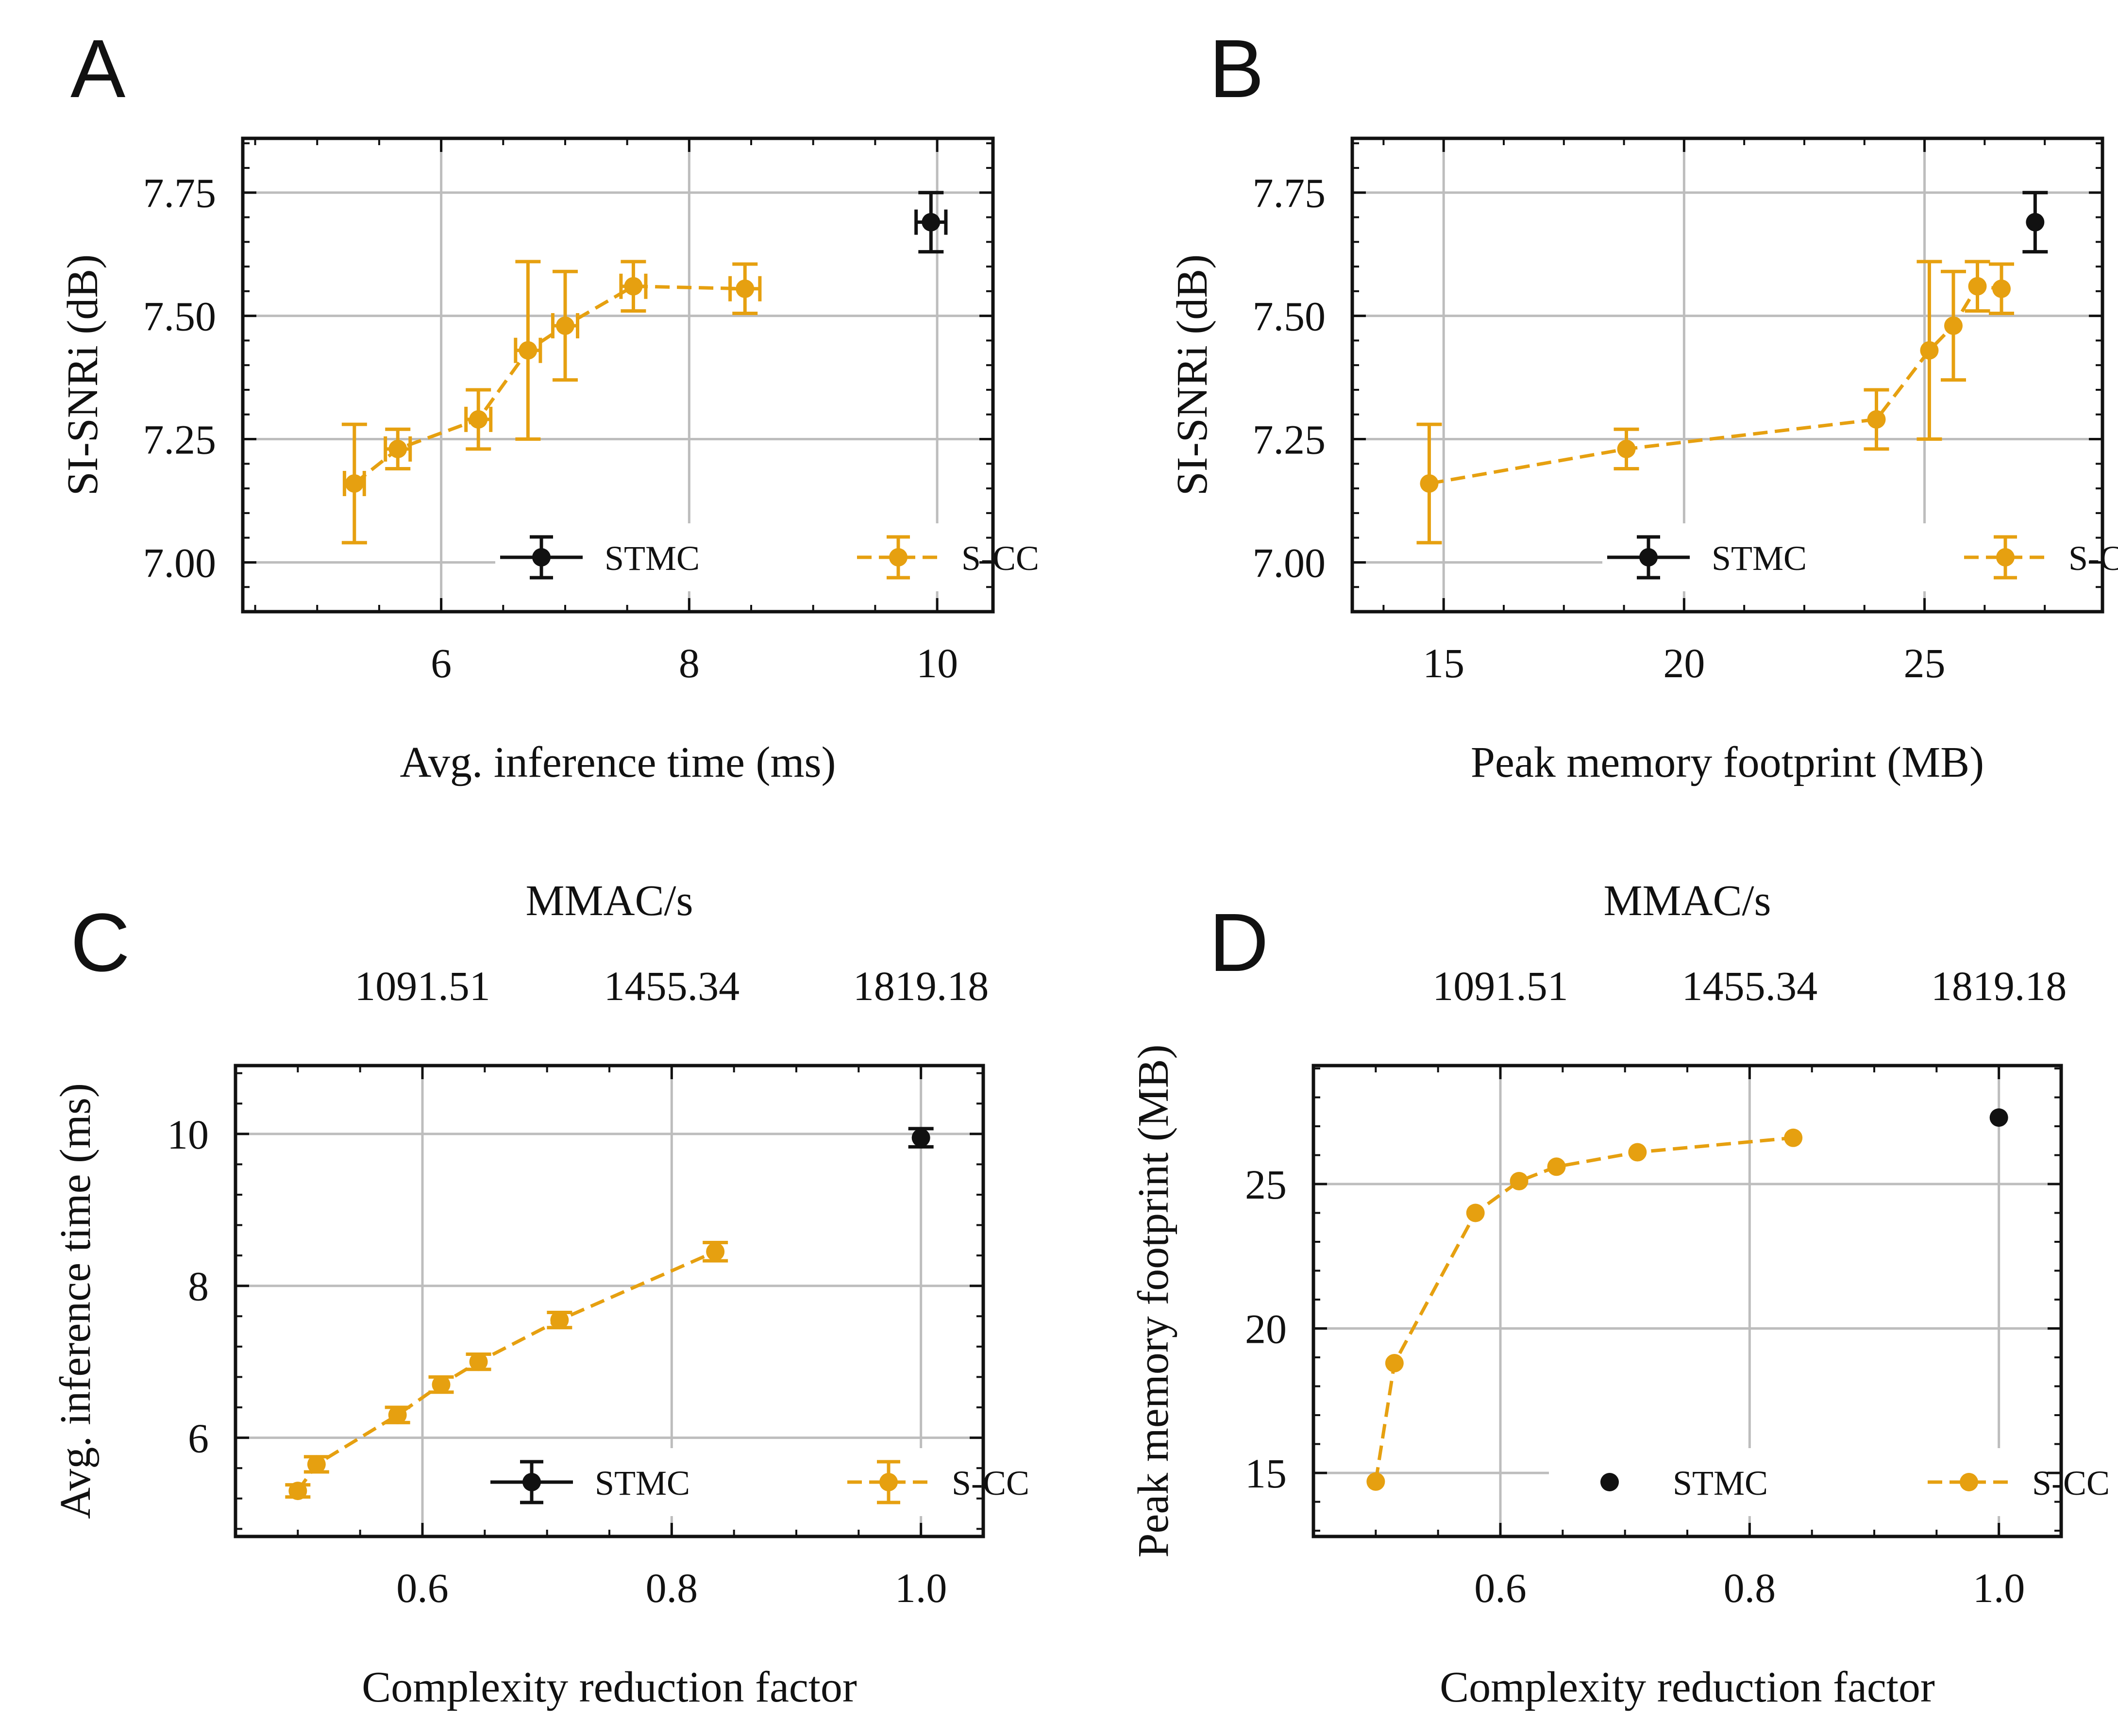  Describe the element at coordinates (1153, 1300) in the screenshot. I see `y-axis-label: Peak memory footprint (MB)` at that location.